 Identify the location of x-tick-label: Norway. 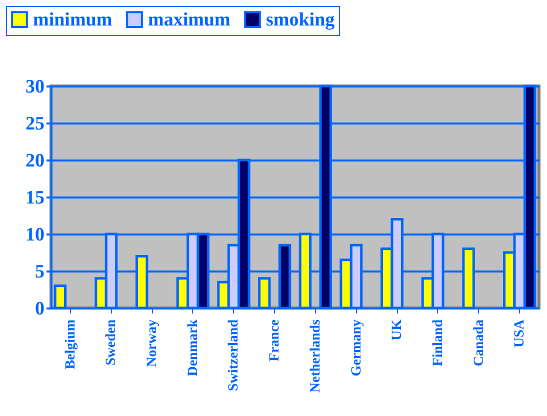
(152, 343).